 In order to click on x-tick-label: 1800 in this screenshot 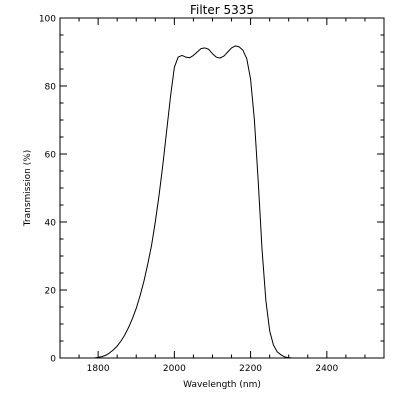, I will do `click(98, 369)`.